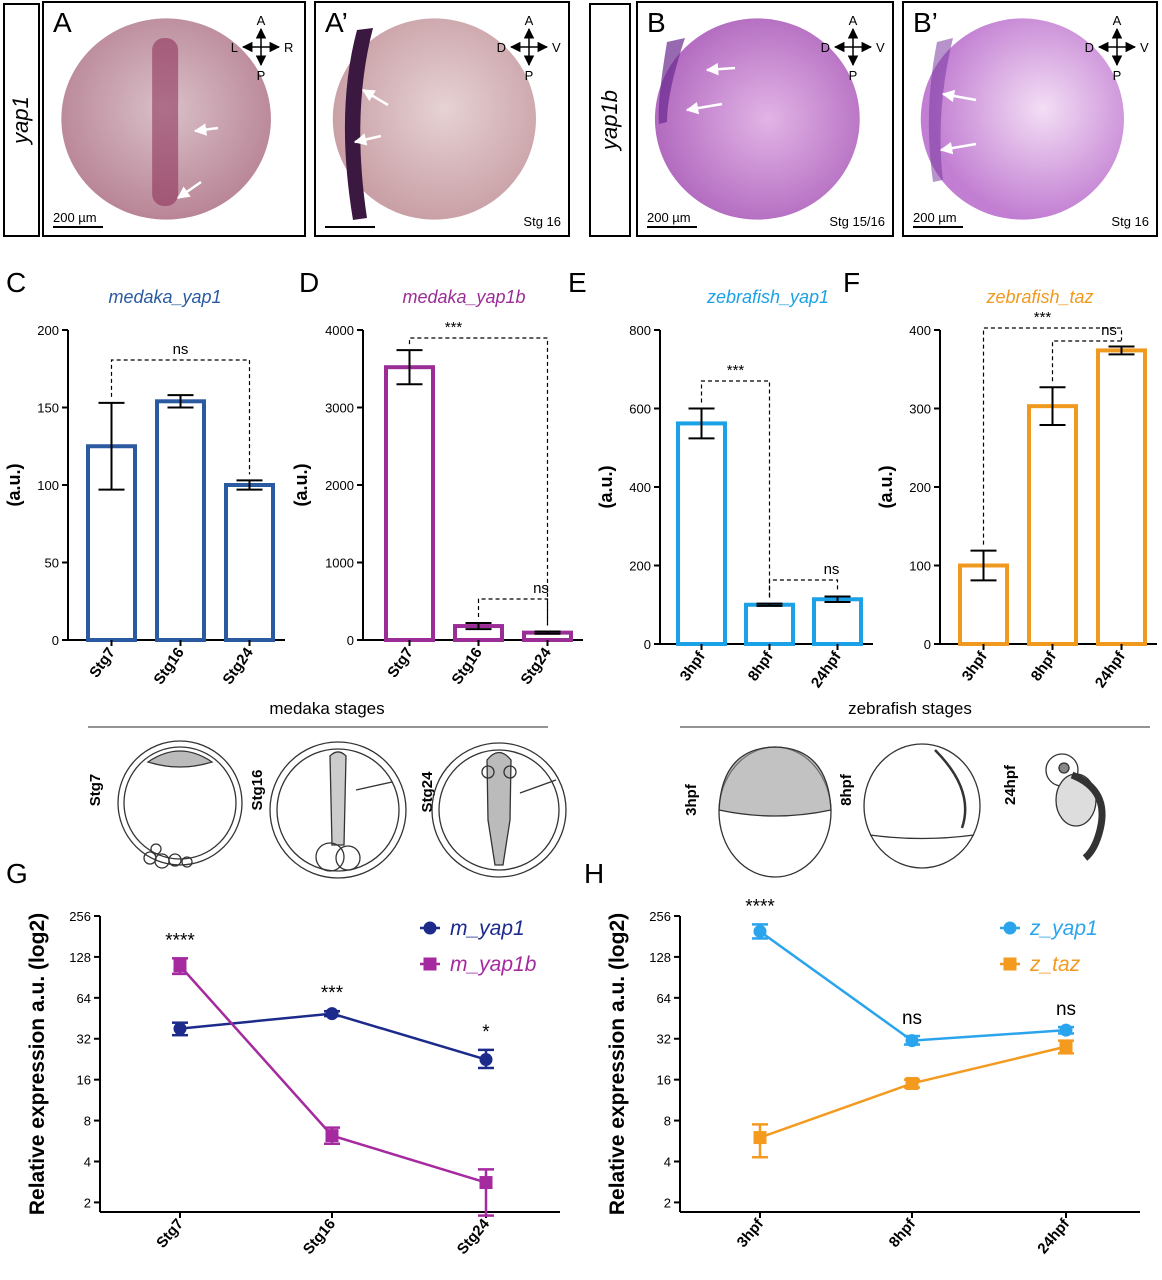  What do you see at coordinates (1010, 928) in the screenshot?
I see `legend-marker` at bounding box center [1010, 928].